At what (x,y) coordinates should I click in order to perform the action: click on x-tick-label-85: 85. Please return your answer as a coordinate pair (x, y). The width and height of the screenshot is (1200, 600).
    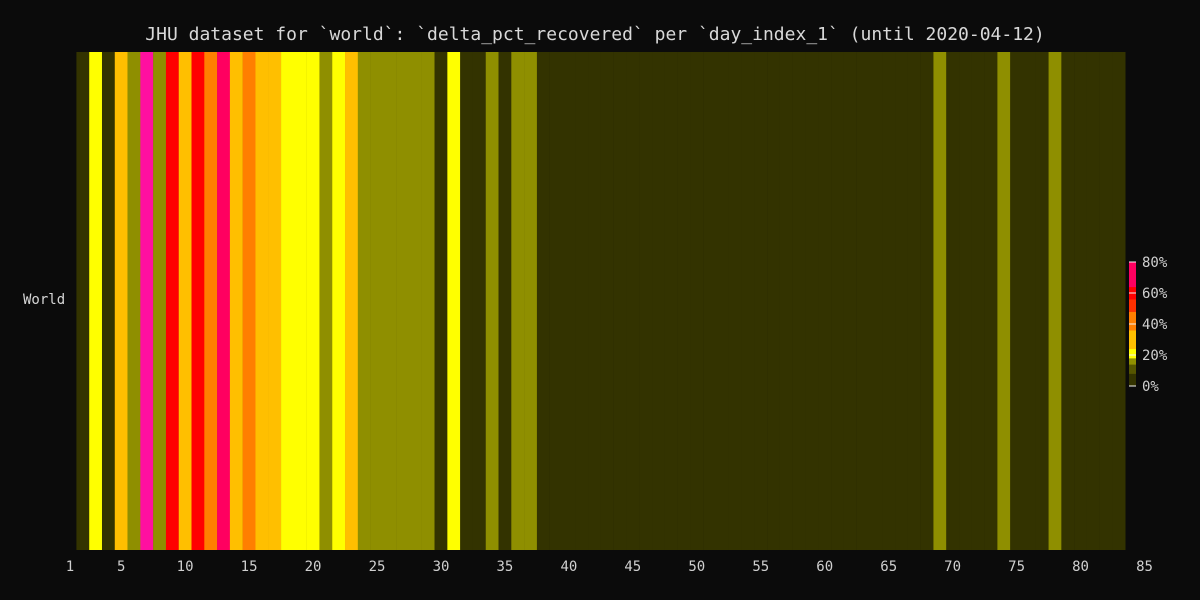
    Looking at the image, I should click on (1144, 567).